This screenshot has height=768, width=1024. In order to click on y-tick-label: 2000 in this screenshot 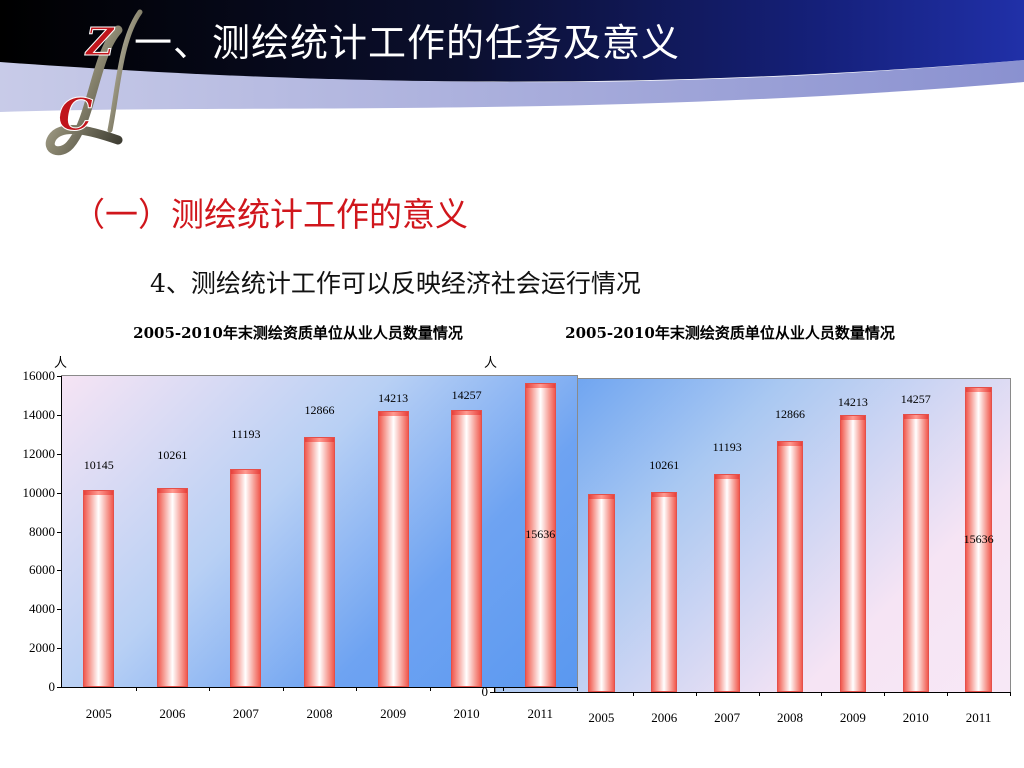, I will do `click(42, 648)`.